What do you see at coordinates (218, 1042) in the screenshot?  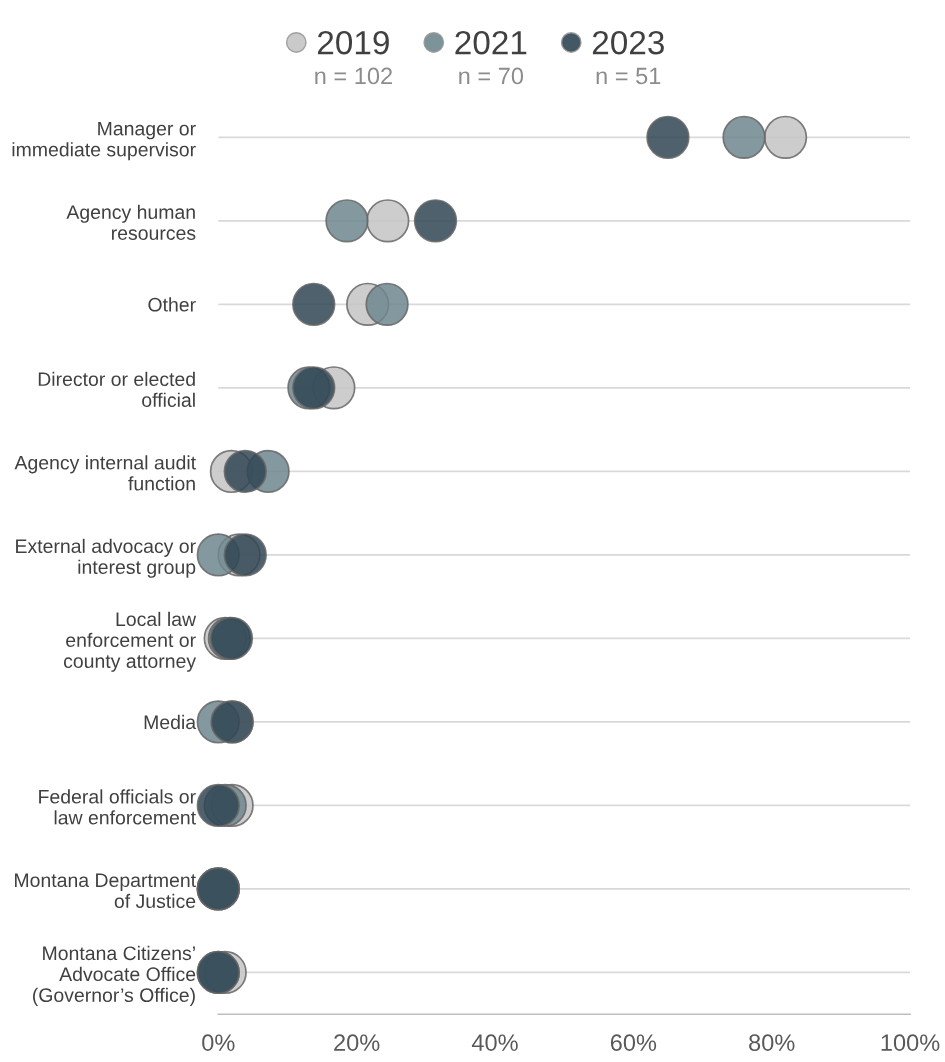 I see `x-tick-label: 0%` at bounding box center [218, 1042].